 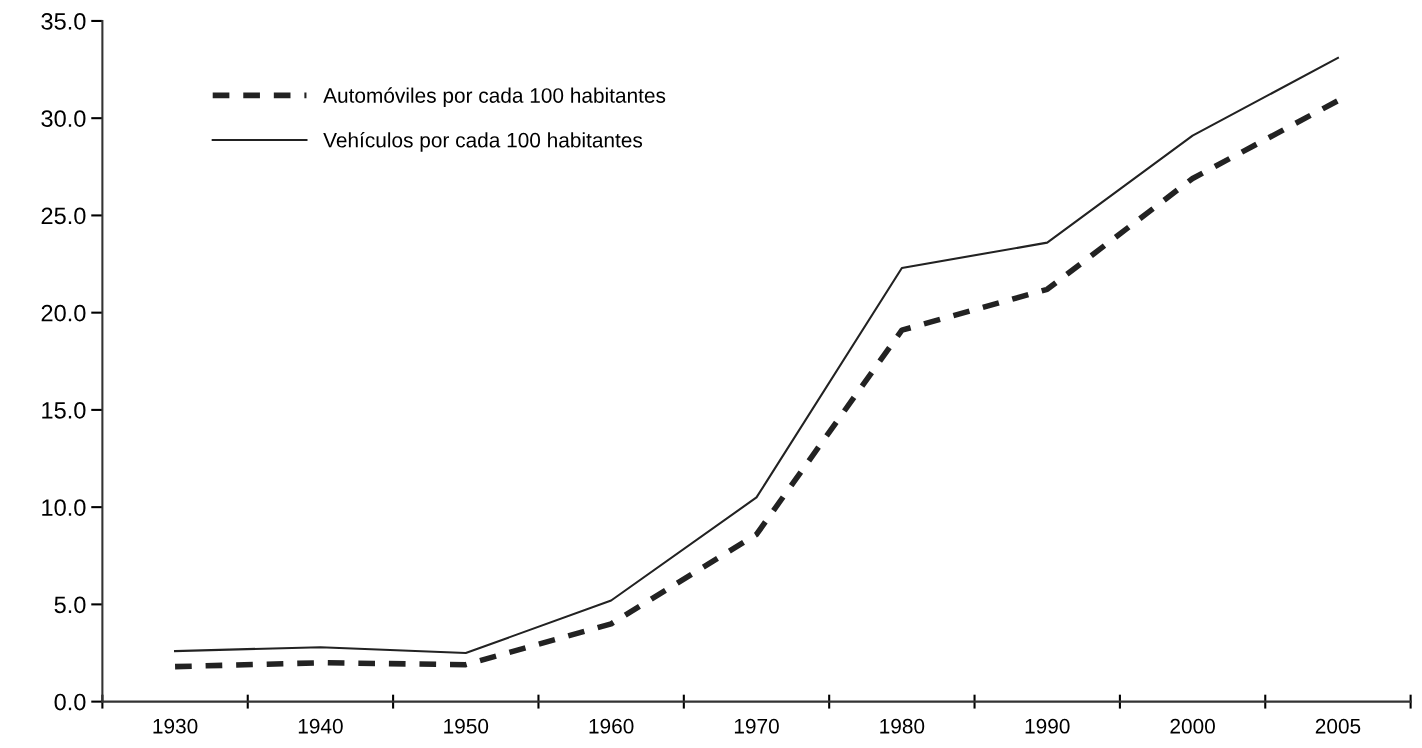 I want to click on y-tick-label: 25.0, so click(x=63, y=216).